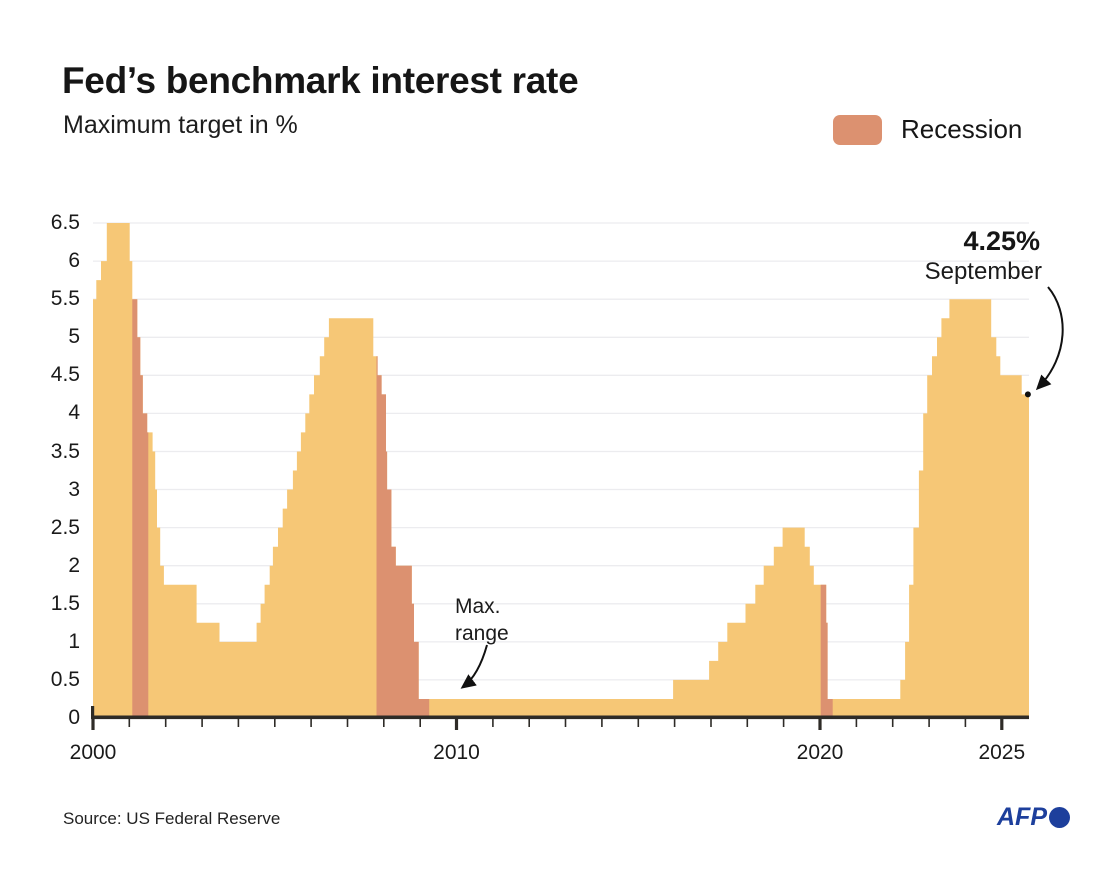  I want to click on x-axis-left-cap, so click(93, 712).